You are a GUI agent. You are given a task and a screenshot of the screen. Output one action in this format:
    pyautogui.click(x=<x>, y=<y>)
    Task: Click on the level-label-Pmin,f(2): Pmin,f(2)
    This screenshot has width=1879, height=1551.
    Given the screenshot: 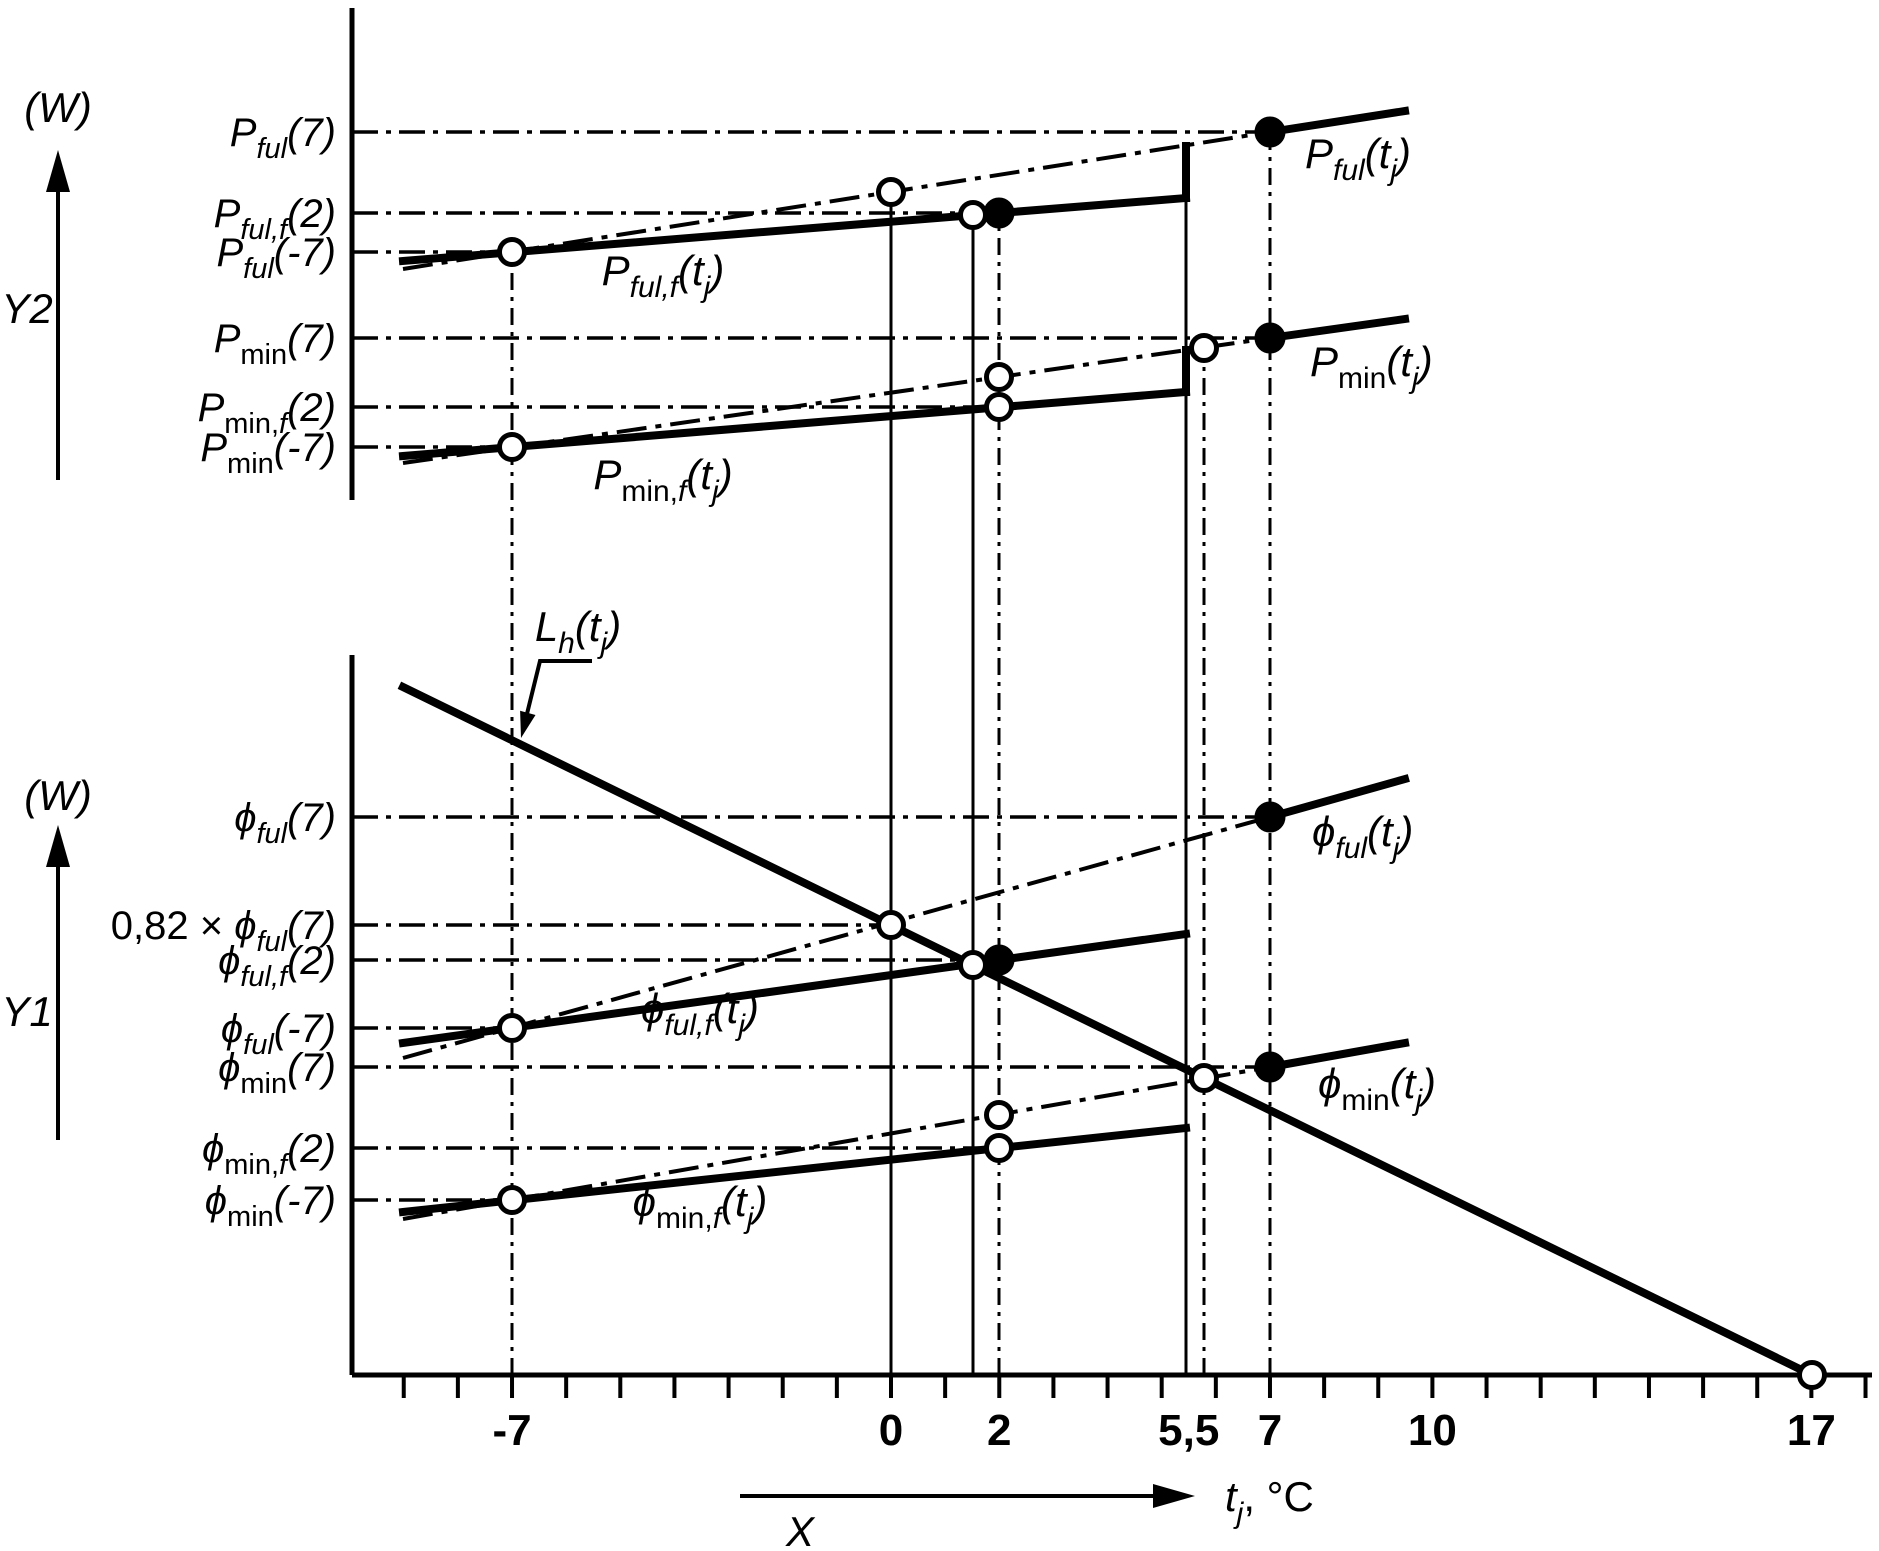 What is the action you would take?
    pyautogui.click(x=267, y=413)
    